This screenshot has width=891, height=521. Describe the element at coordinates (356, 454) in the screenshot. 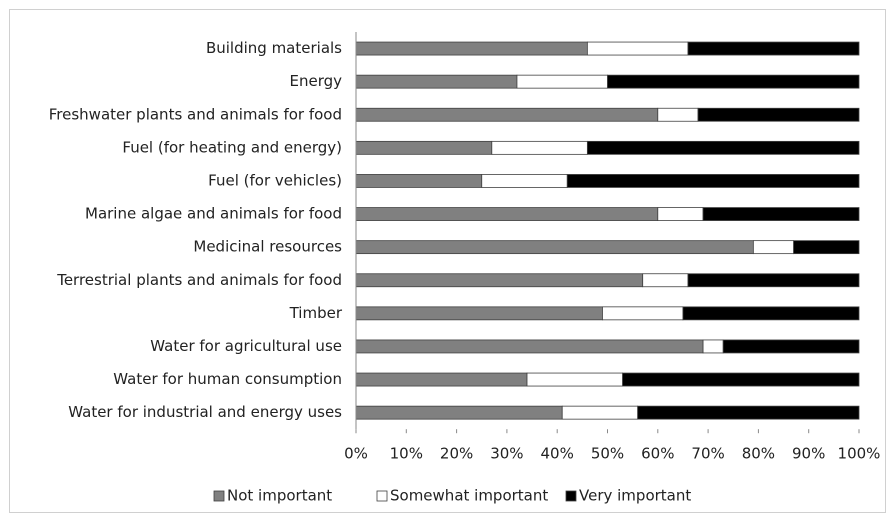

I see `x-tick-label: 0%` at that location.